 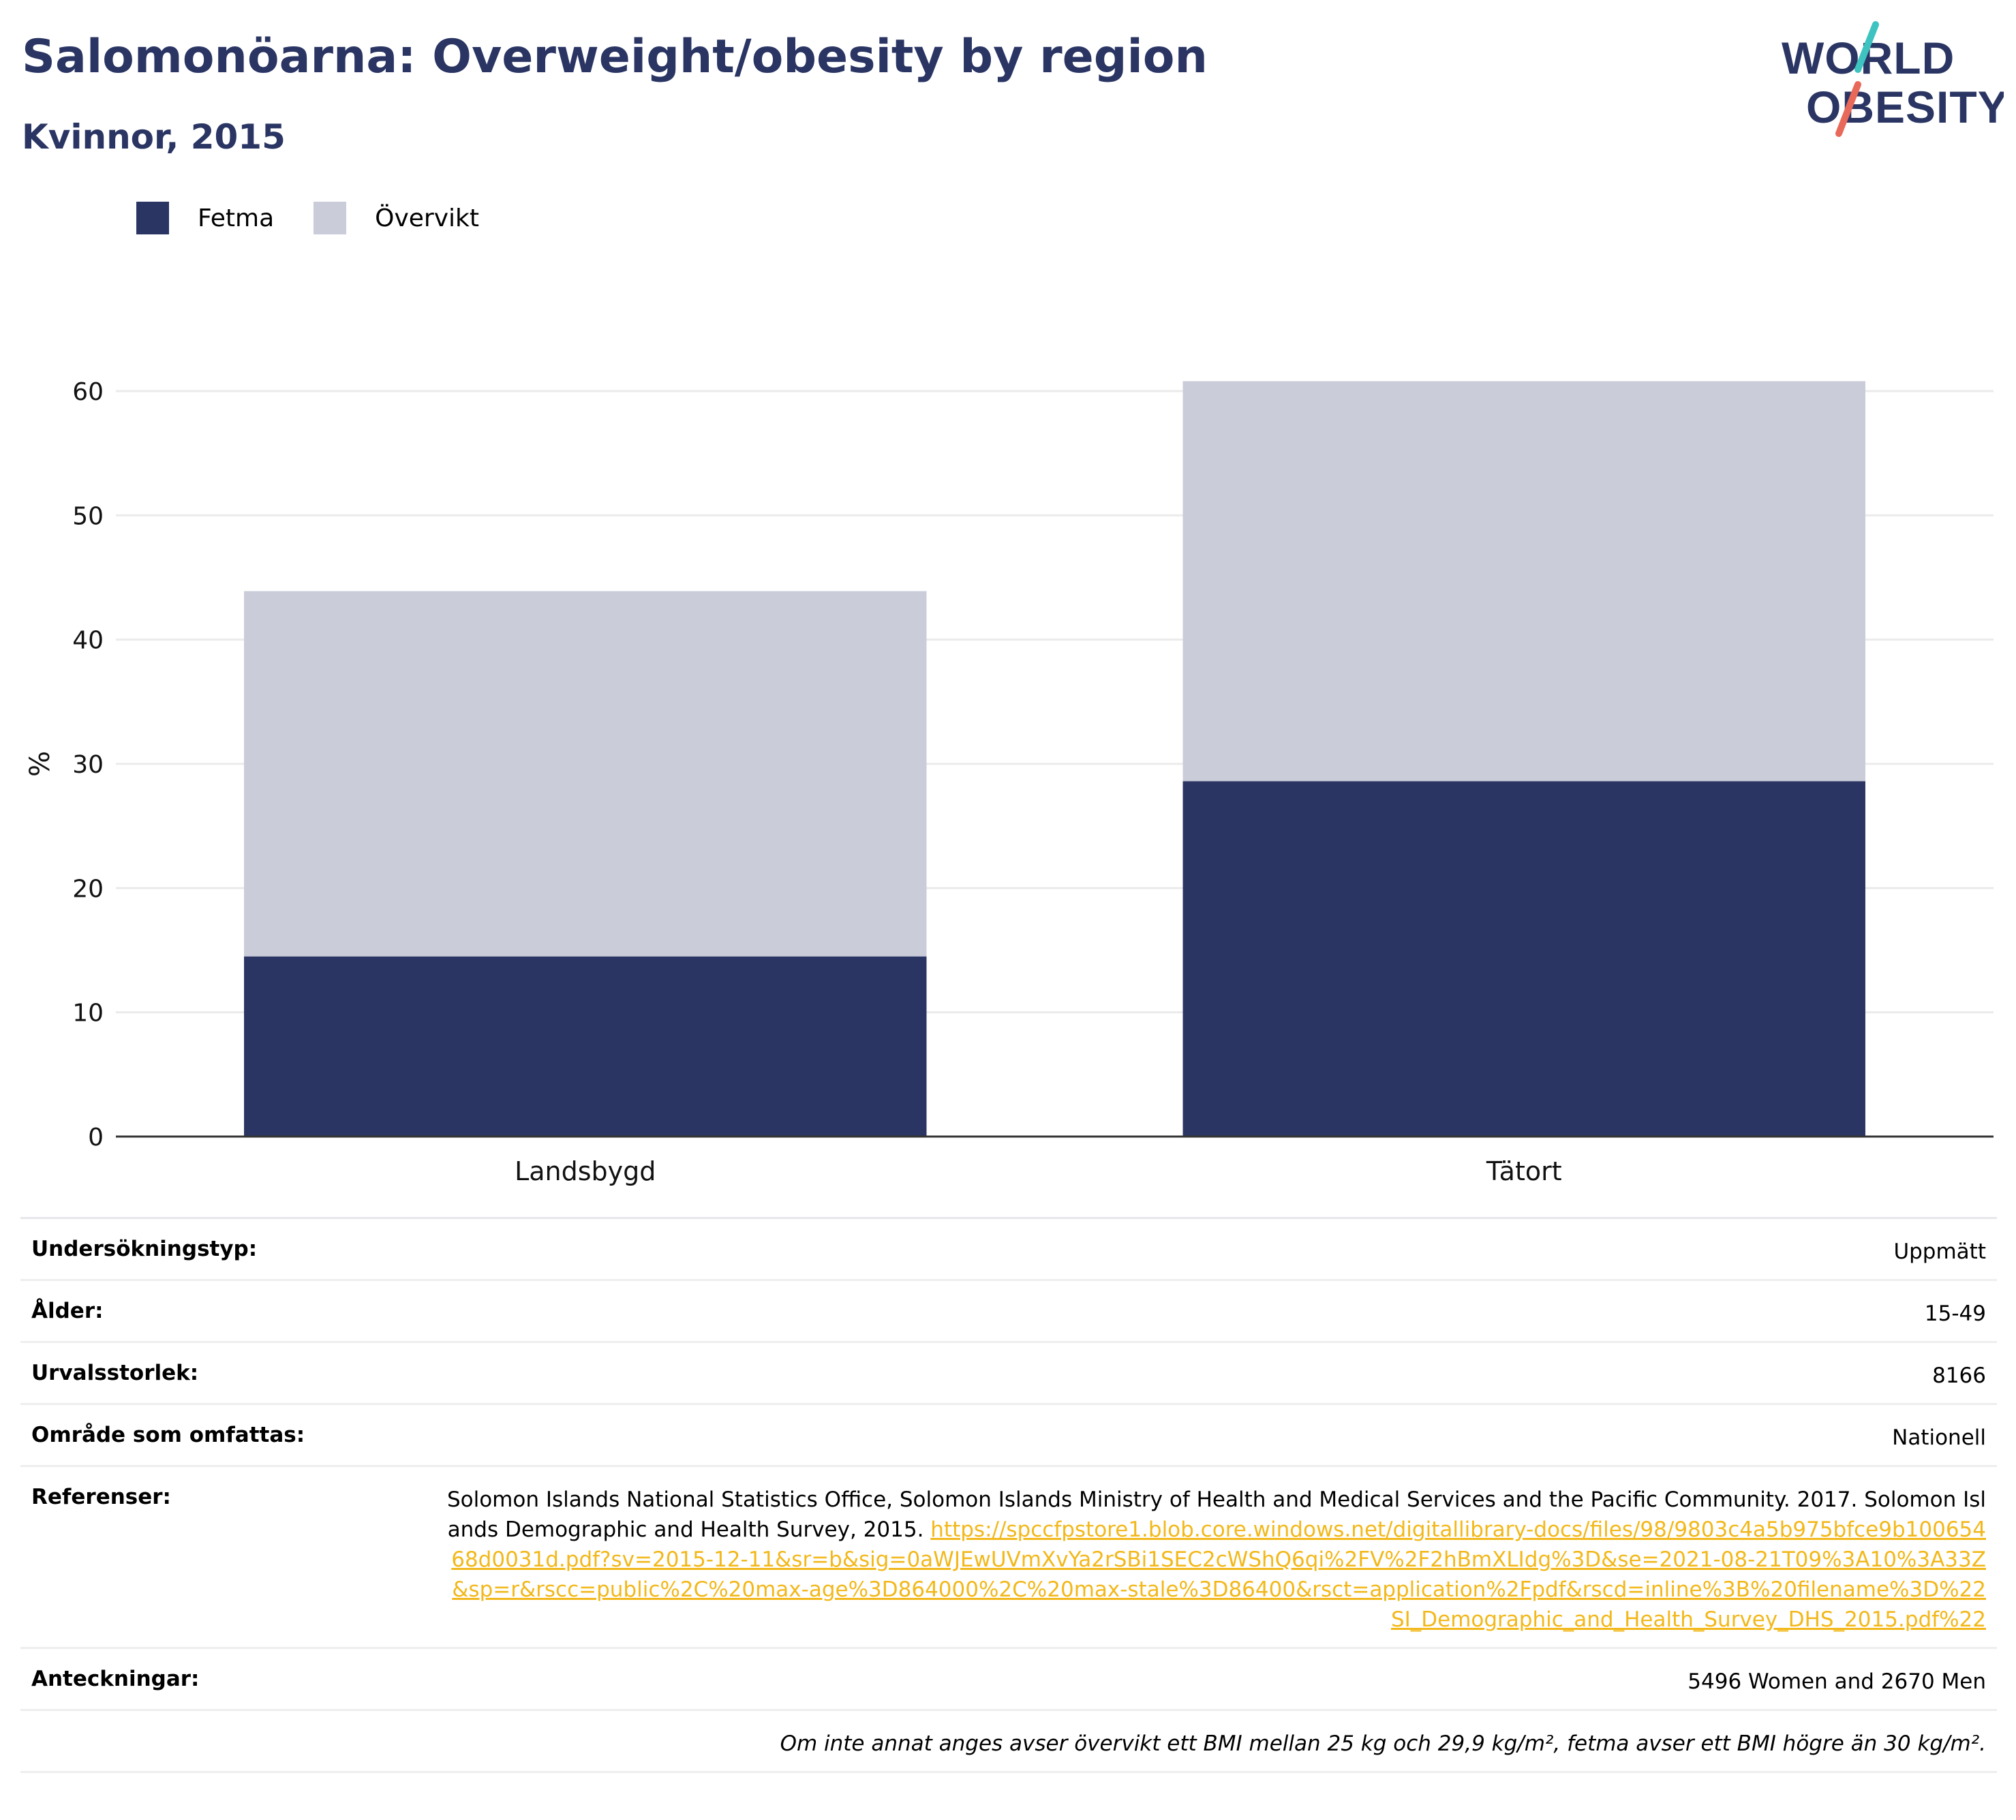 I want to click on info-row-survey-type: Undersökningstyp: Uppmätt, so click(x=1008, y=1248).